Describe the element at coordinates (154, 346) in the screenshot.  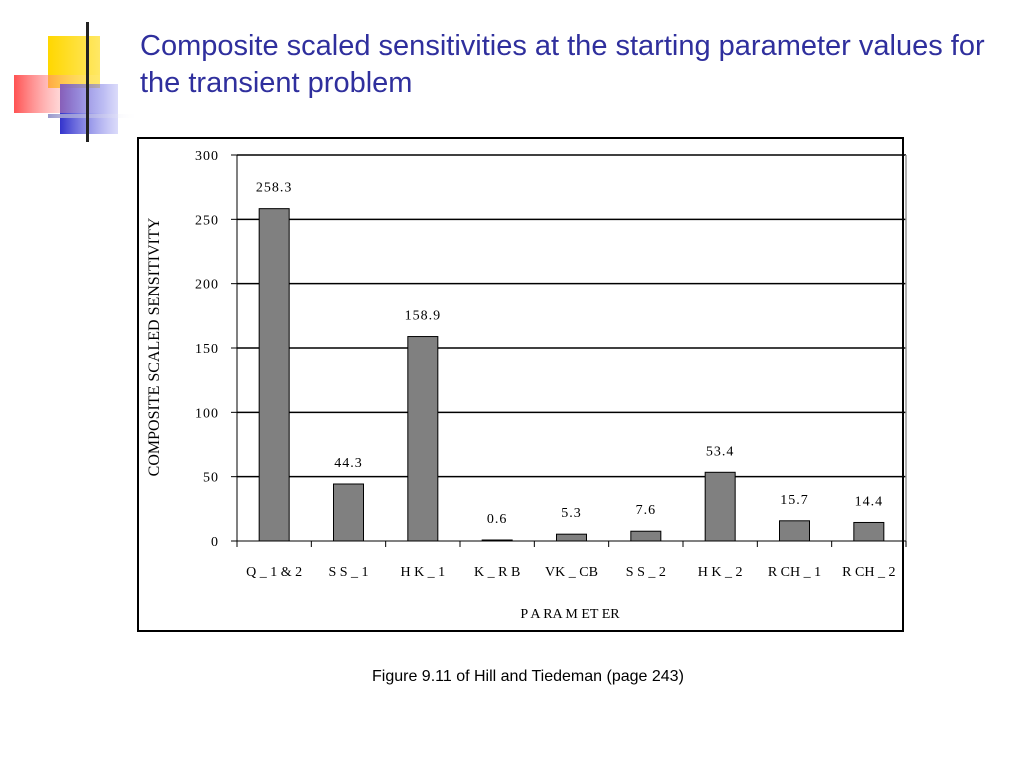
I see `y-axis-title: COMPOSITE SCALED SENSITIVITY` at that location.